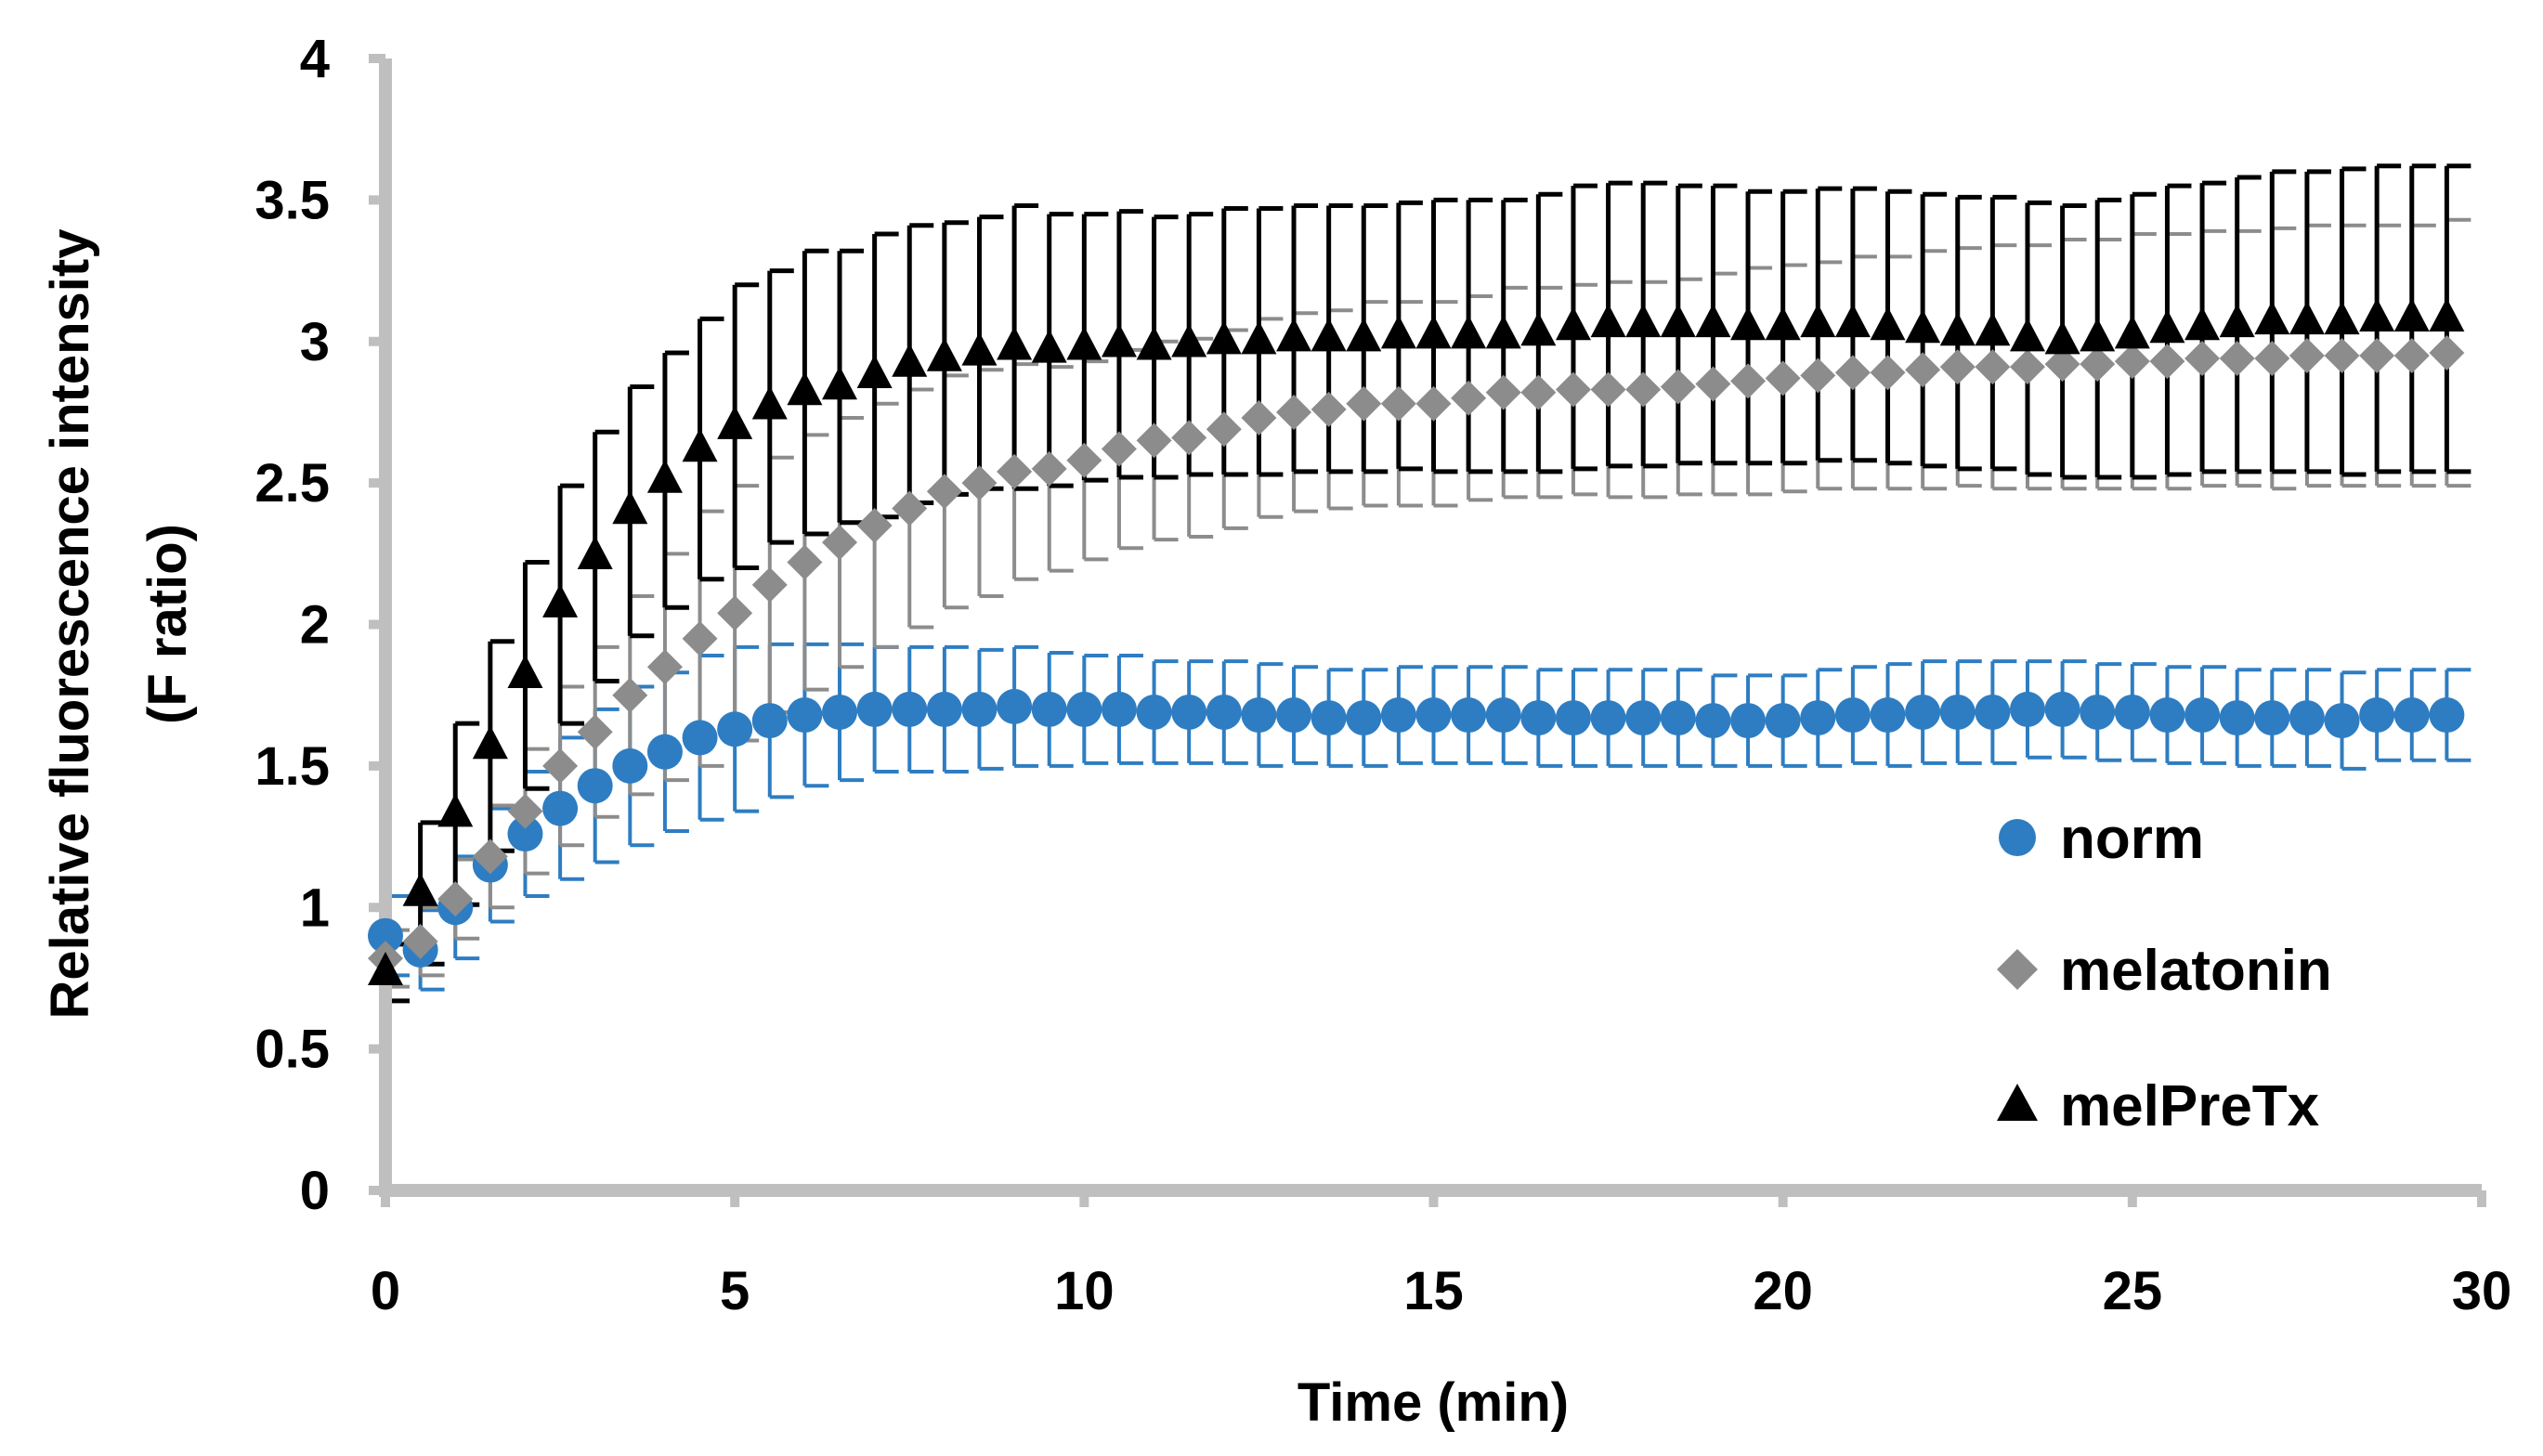 This screenshot has height=1456, width=2543. I want to click on legend-marker-melPreTx, so click(2018, 1102).